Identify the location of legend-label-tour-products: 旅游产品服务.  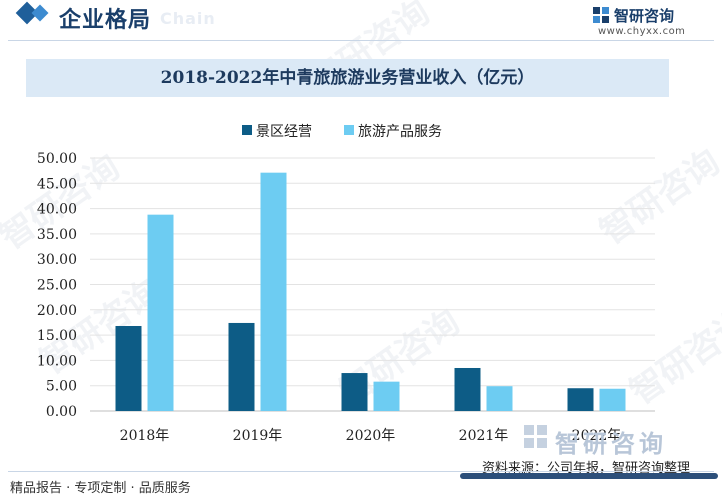
(400, 132).